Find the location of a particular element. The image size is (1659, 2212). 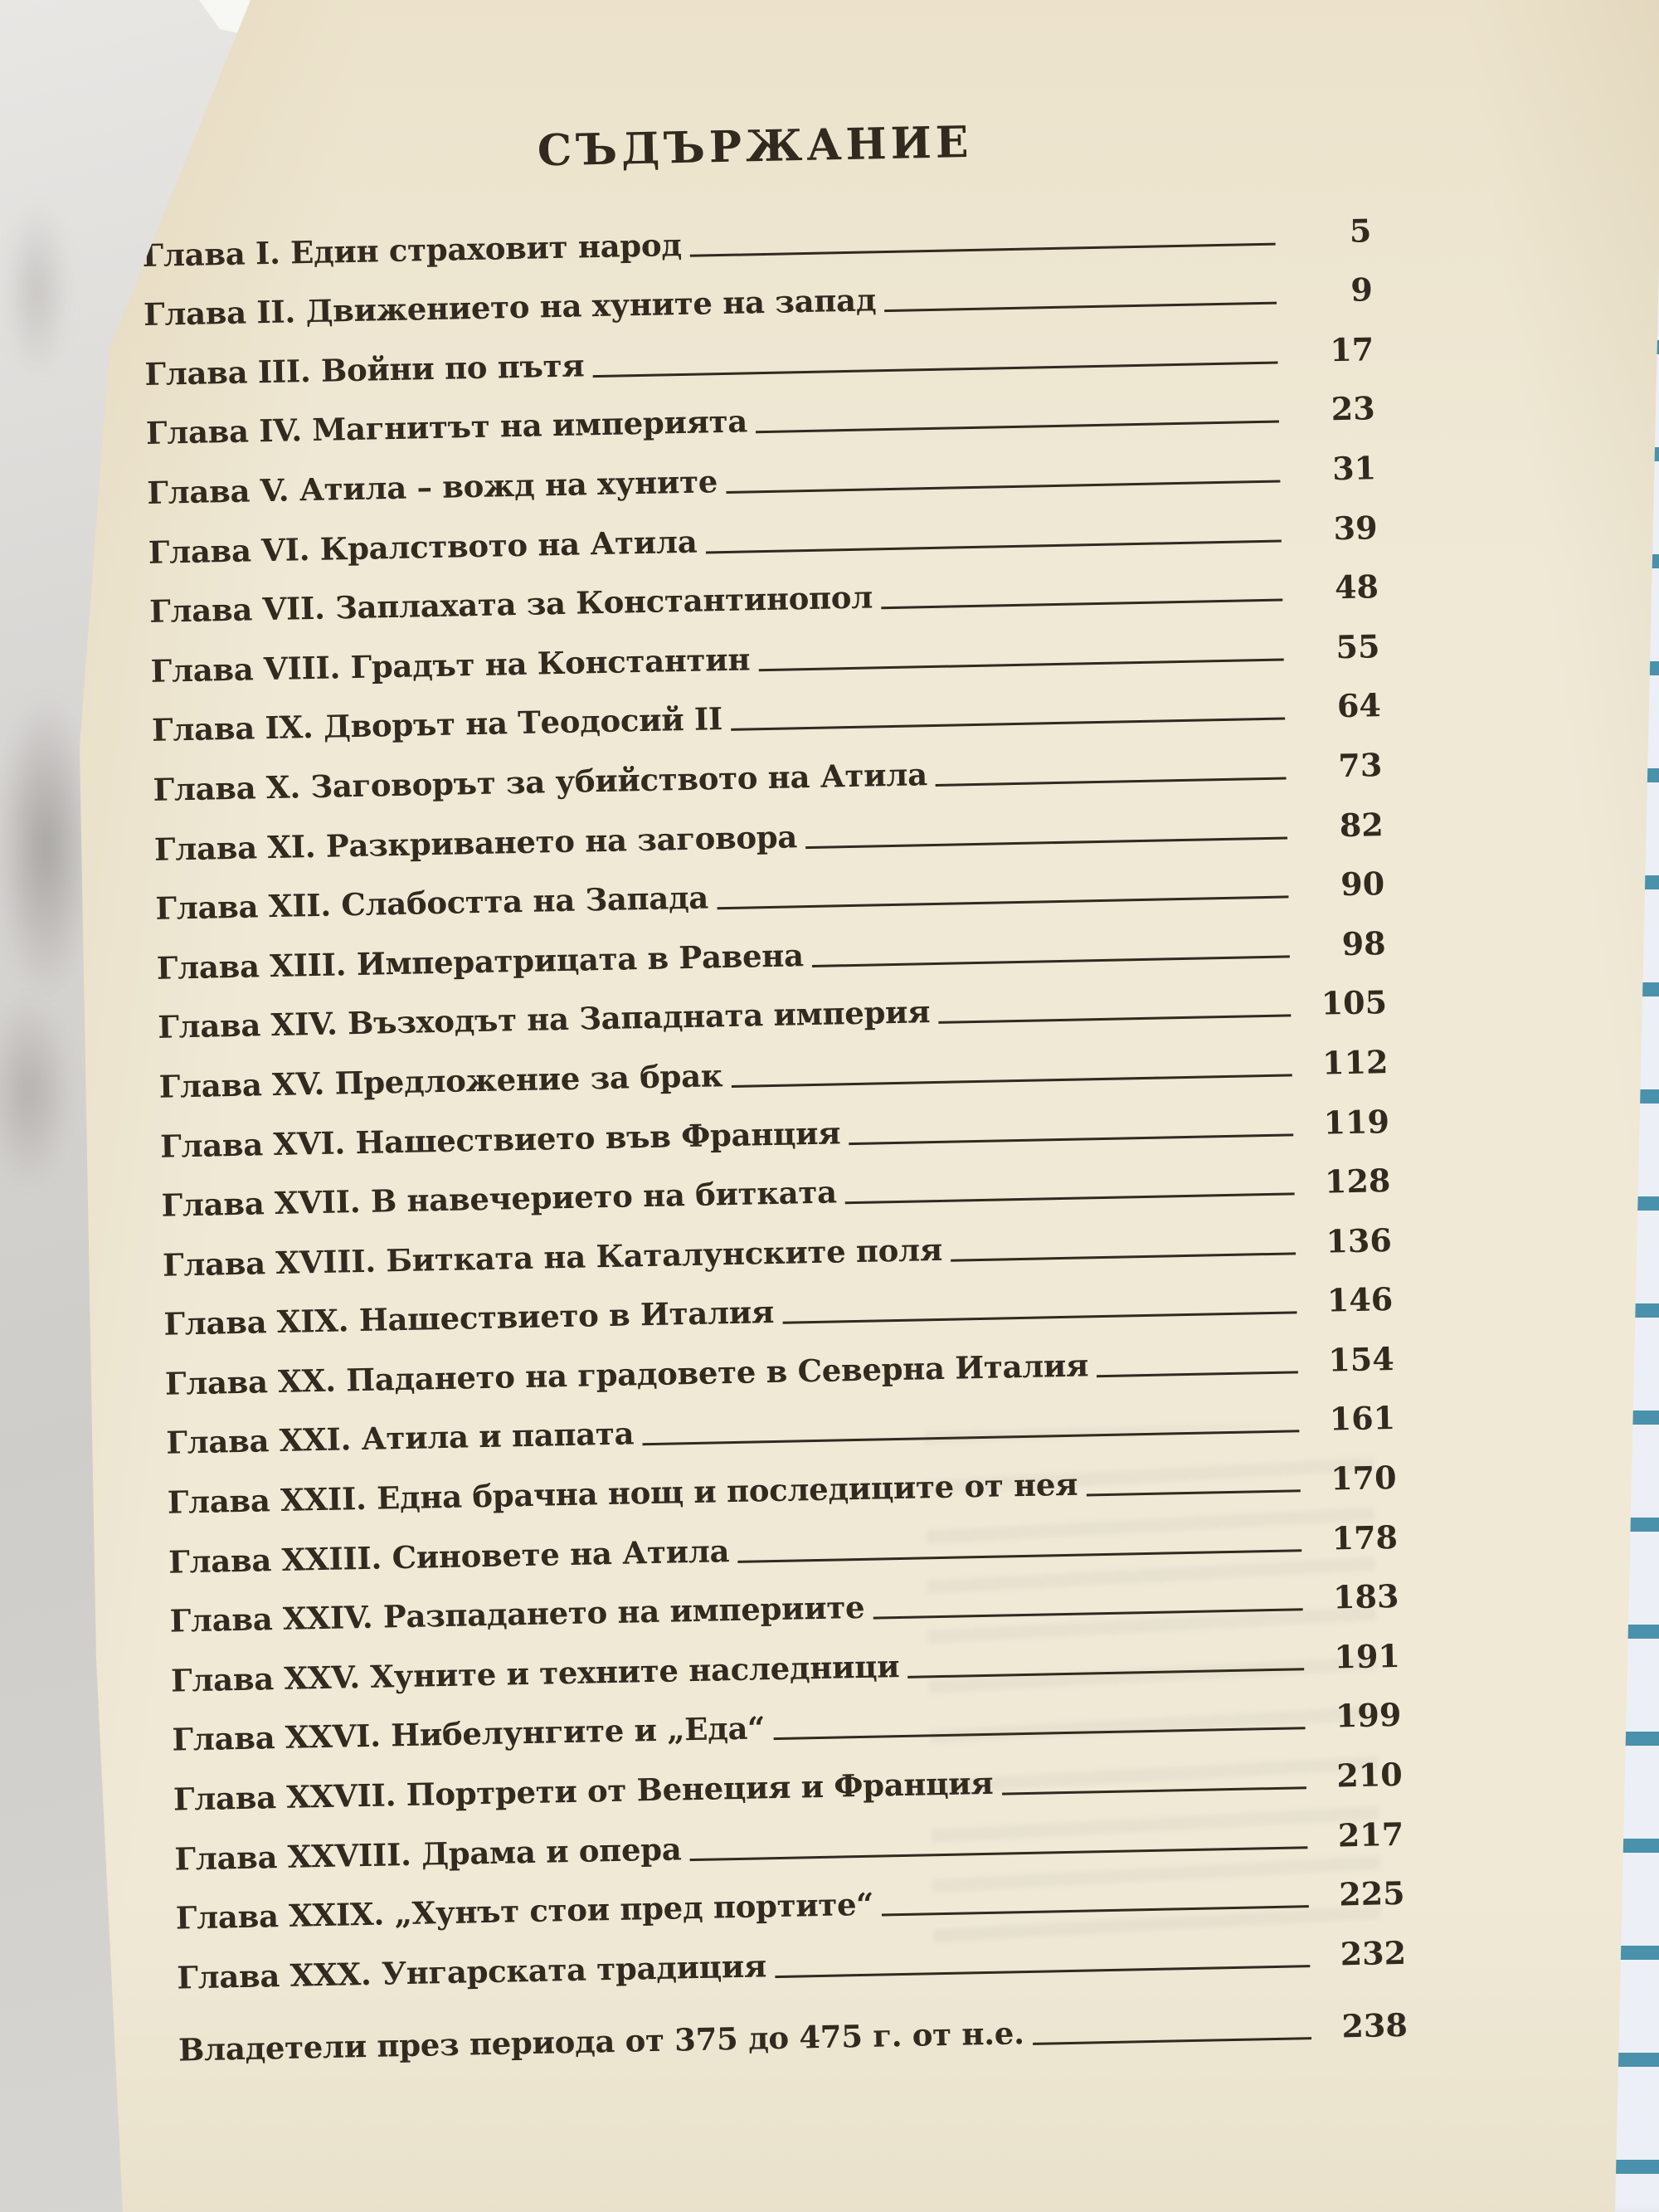

page-number: 17 is located at coordinates (1351, 349).